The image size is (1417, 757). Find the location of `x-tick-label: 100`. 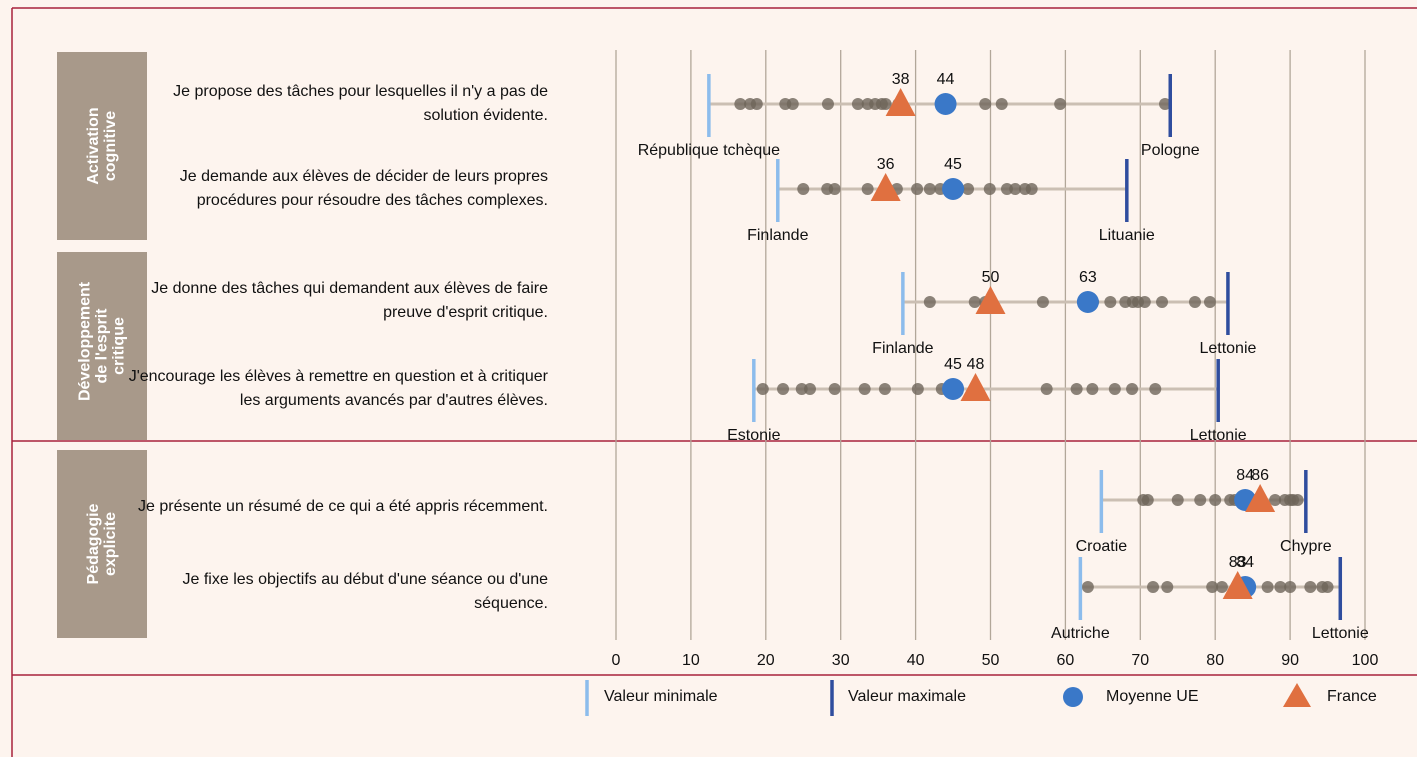

x-tick-label: 100 is located at coordinates (1365, 660).